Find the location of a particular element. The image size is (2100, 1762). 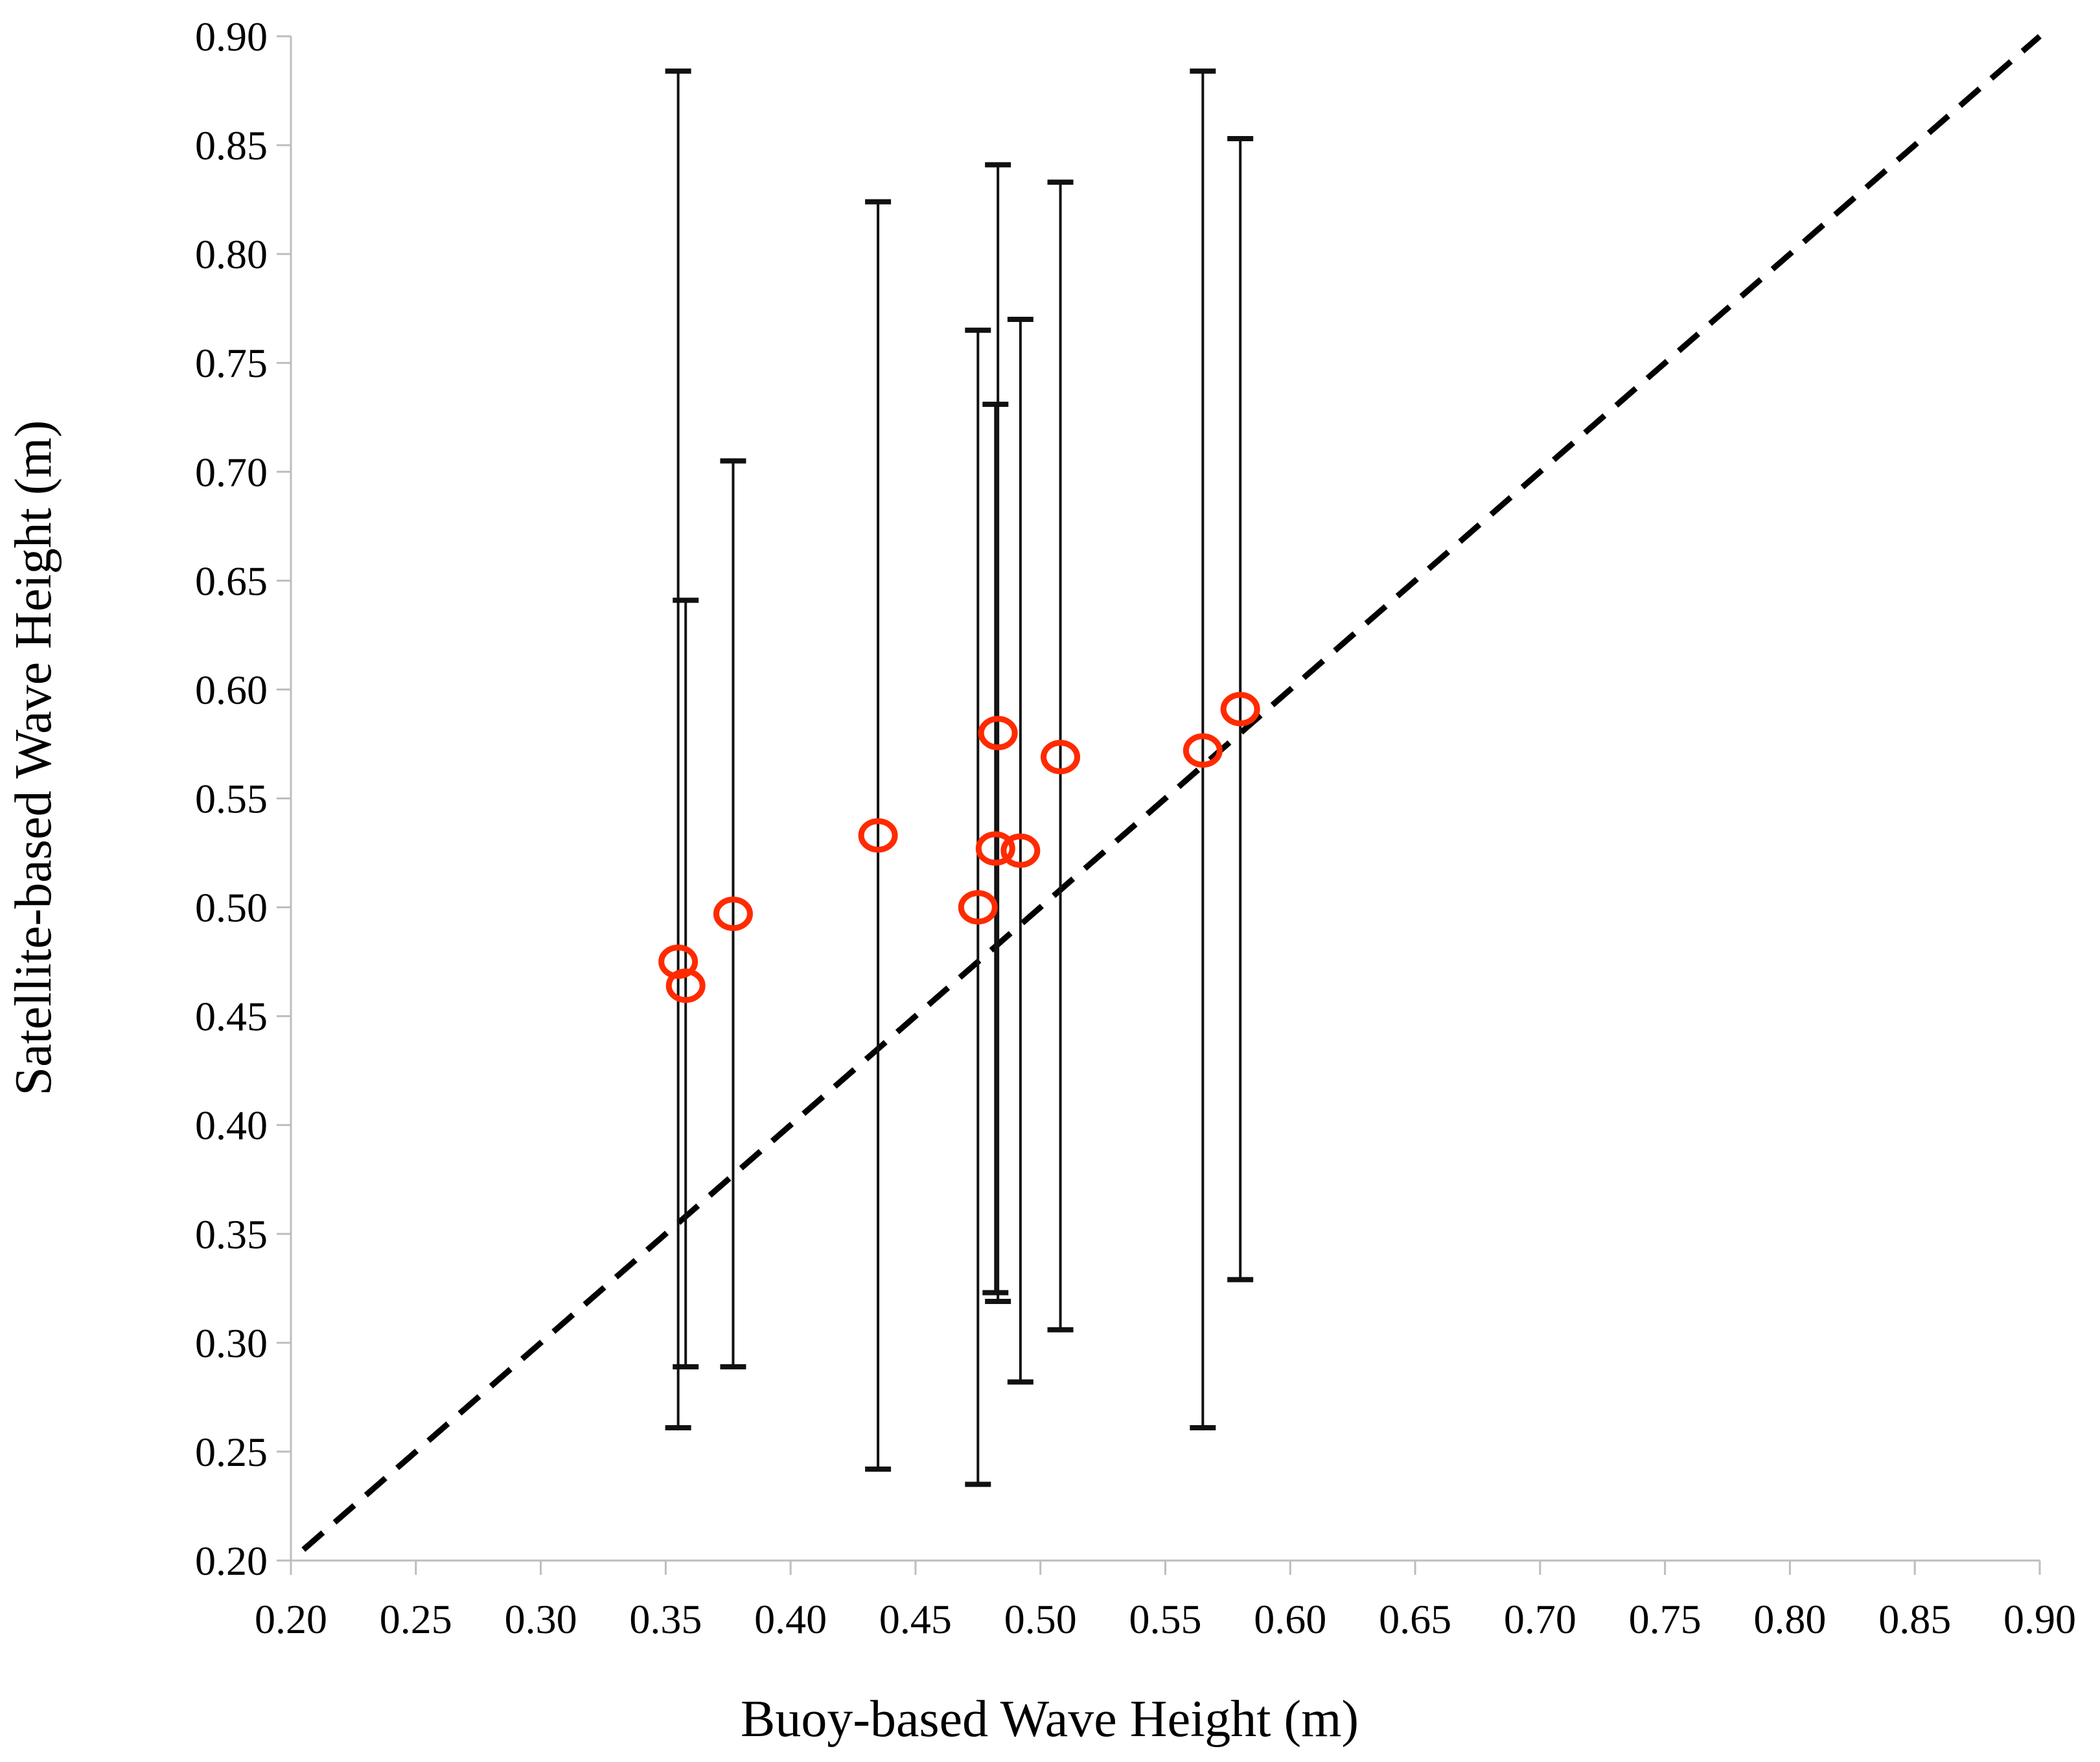

x-tick-label: 0.60 is located at coordinates (1290, 1619).